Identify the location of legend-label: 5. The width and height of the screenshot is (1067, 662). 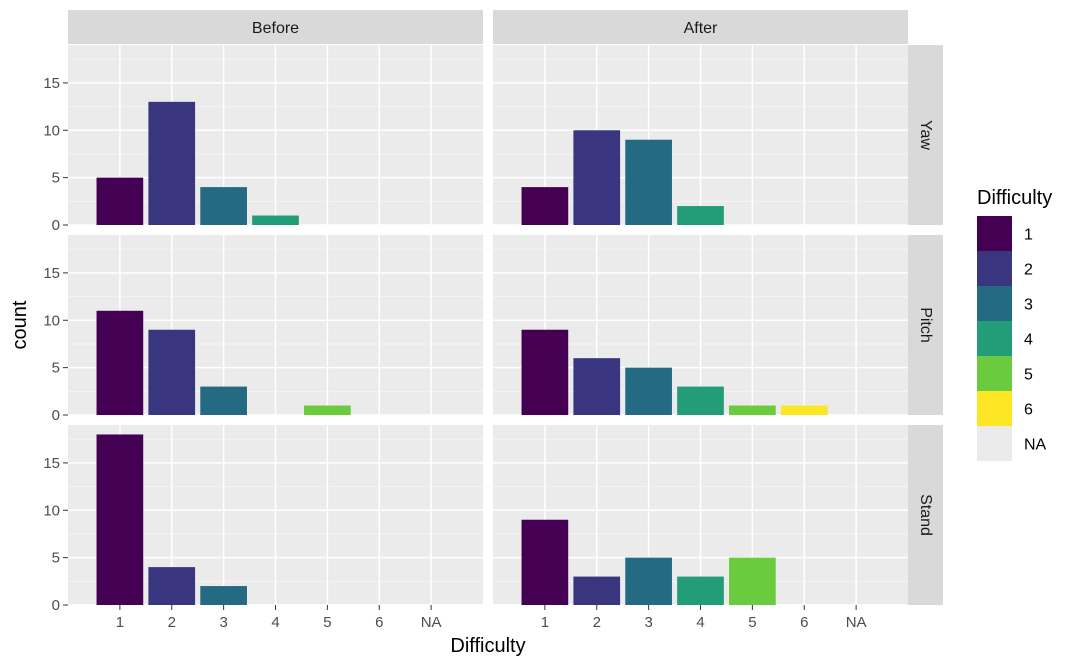
(1028, 375).